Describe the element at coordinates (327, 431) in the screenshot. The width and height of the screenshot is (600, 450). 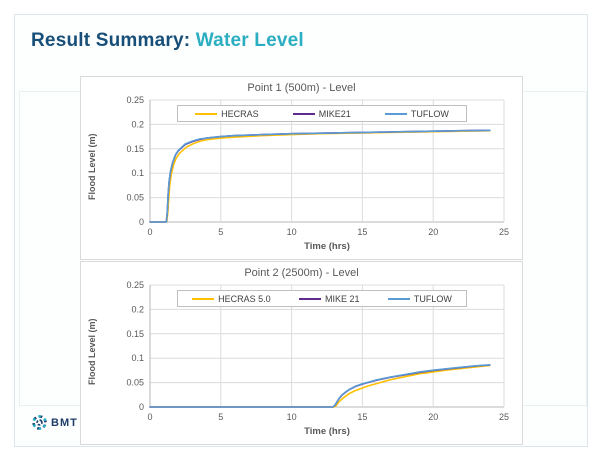
I see `chart2-x-axis-label: Time (hrs)` at that location.